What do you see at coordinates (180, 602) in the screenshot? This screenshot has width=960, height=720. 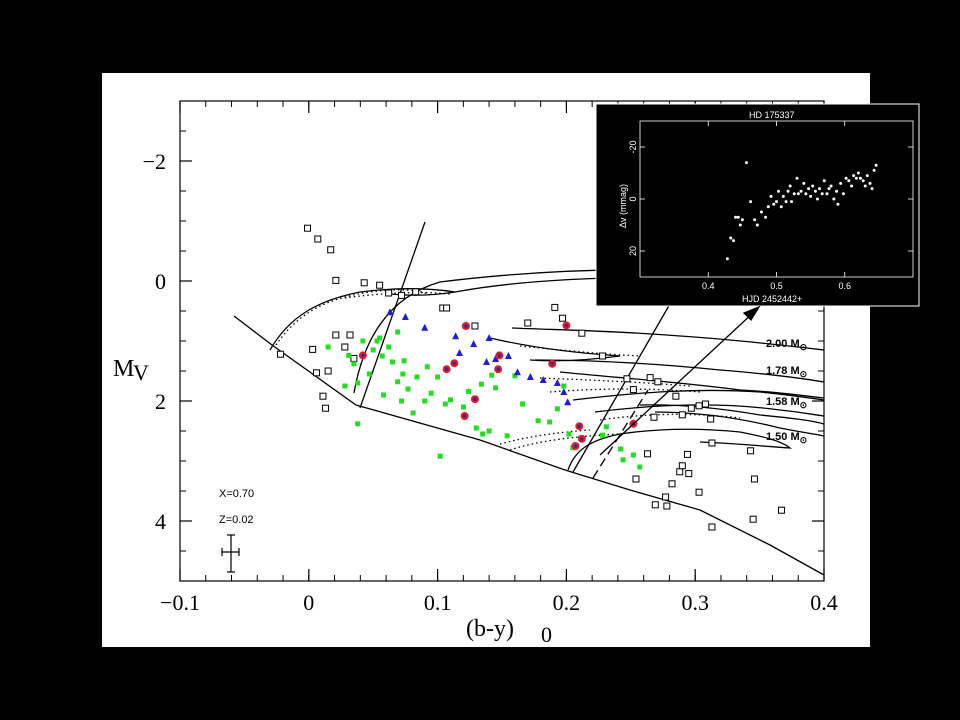 I see `x-tick-label: −0.1` at bounding box center [180, 602].